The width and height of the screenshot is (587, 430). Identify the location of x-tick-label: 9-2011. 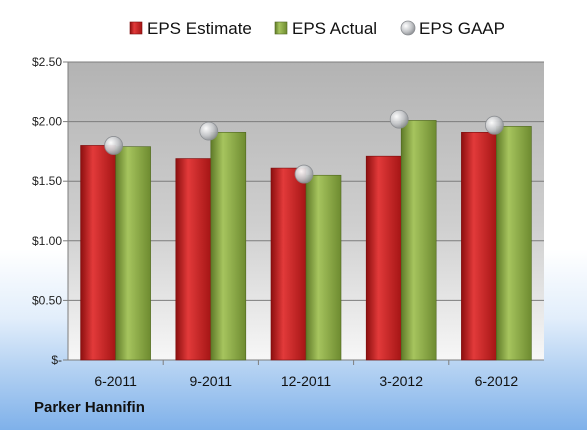
(211, 381).